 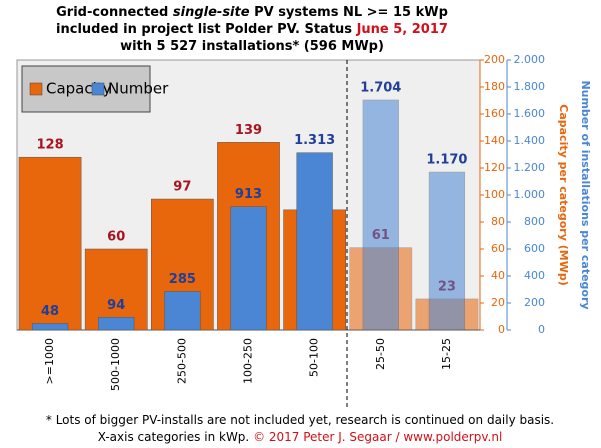 I want to click on title-part: Grid-connected, so click(x=114, y=12).